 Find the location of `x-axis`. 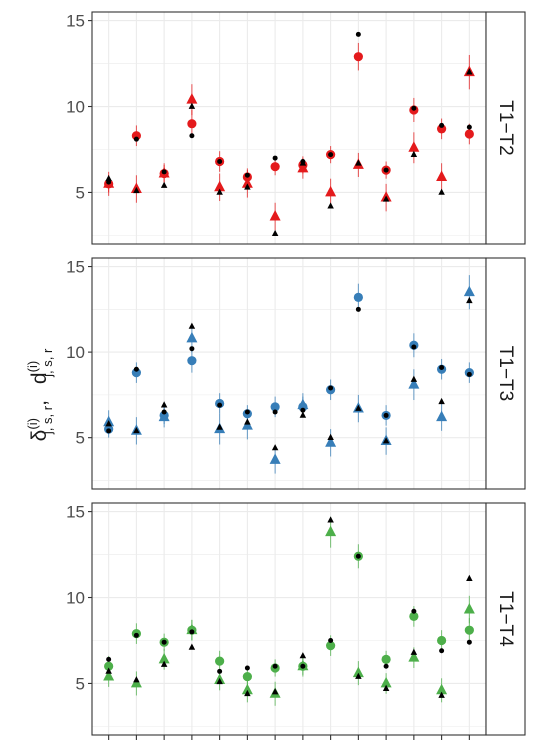

x-axis is located at coordinates (289, 737).